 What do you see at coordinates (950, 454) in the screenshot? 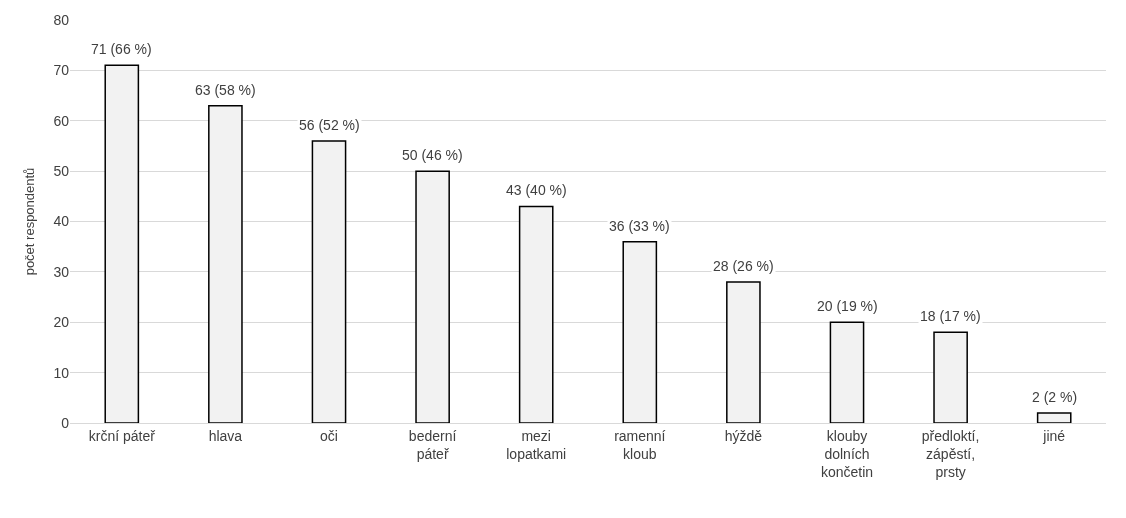
I see `x-tick-label: předloktí, zápěstí, prsty` at bounding box center [950, 454].